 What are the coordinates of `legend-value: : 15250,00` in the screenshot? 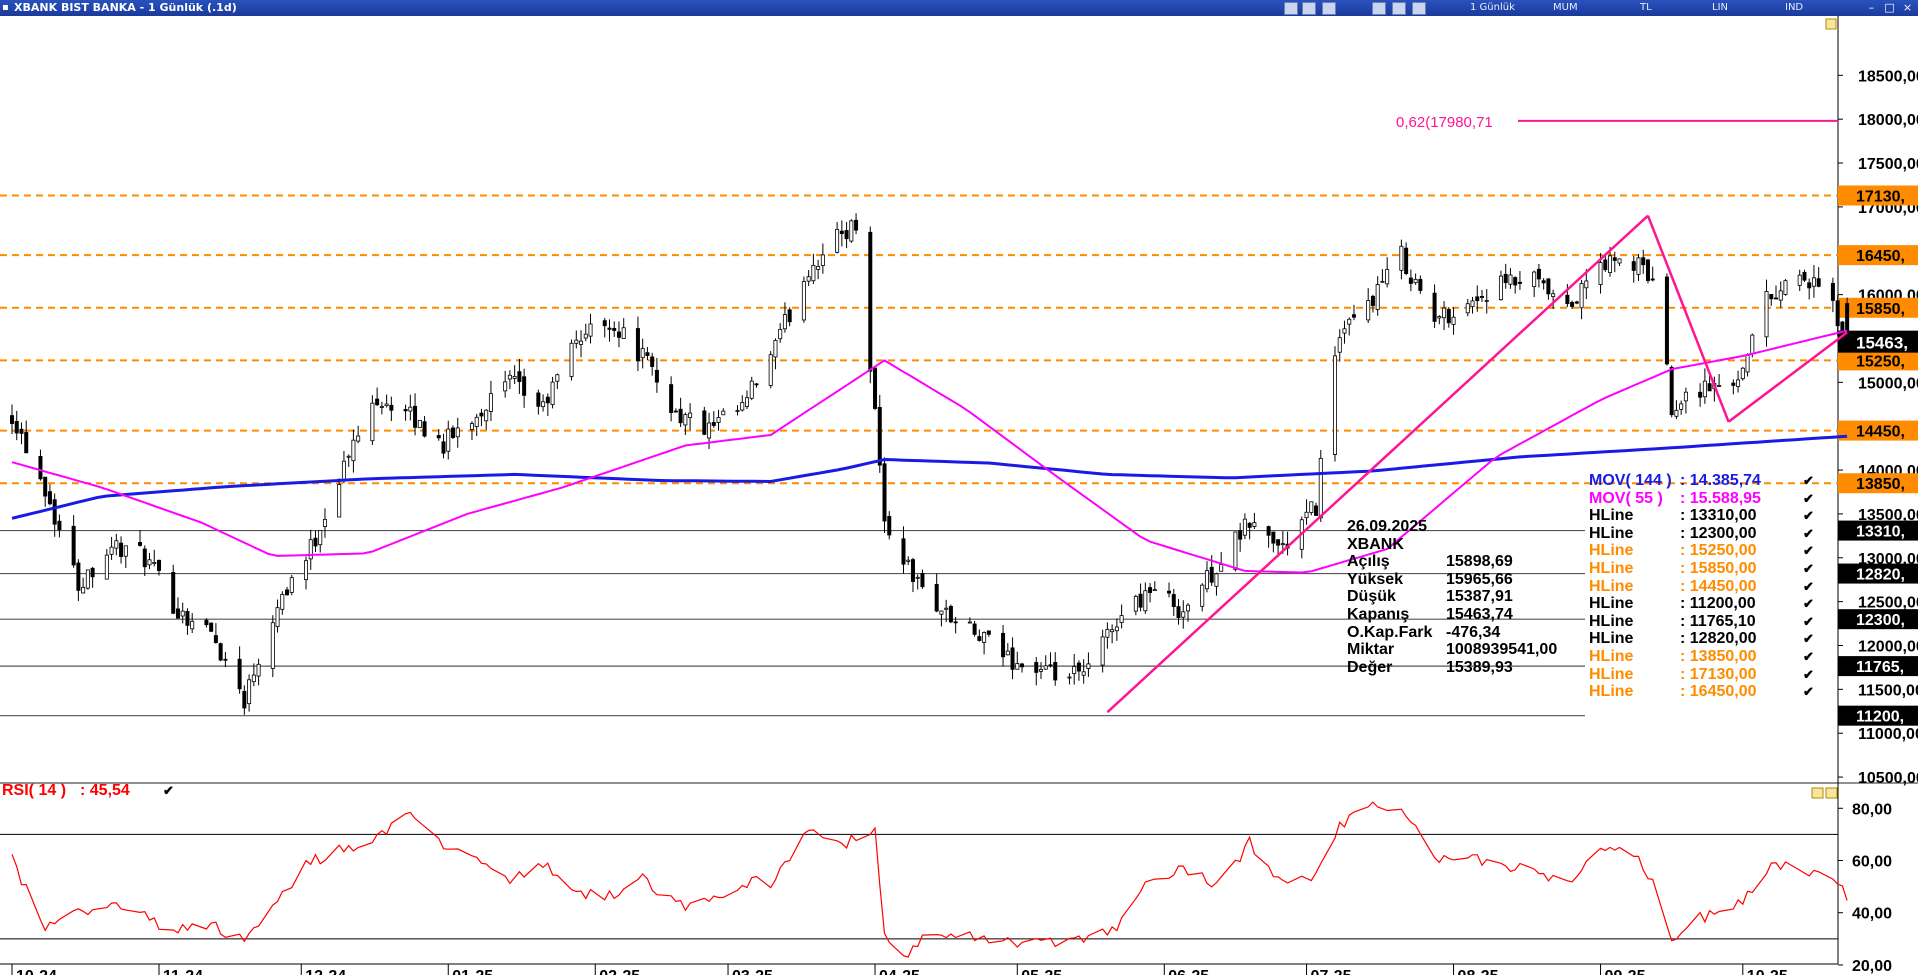 It's located at (1718, 551).